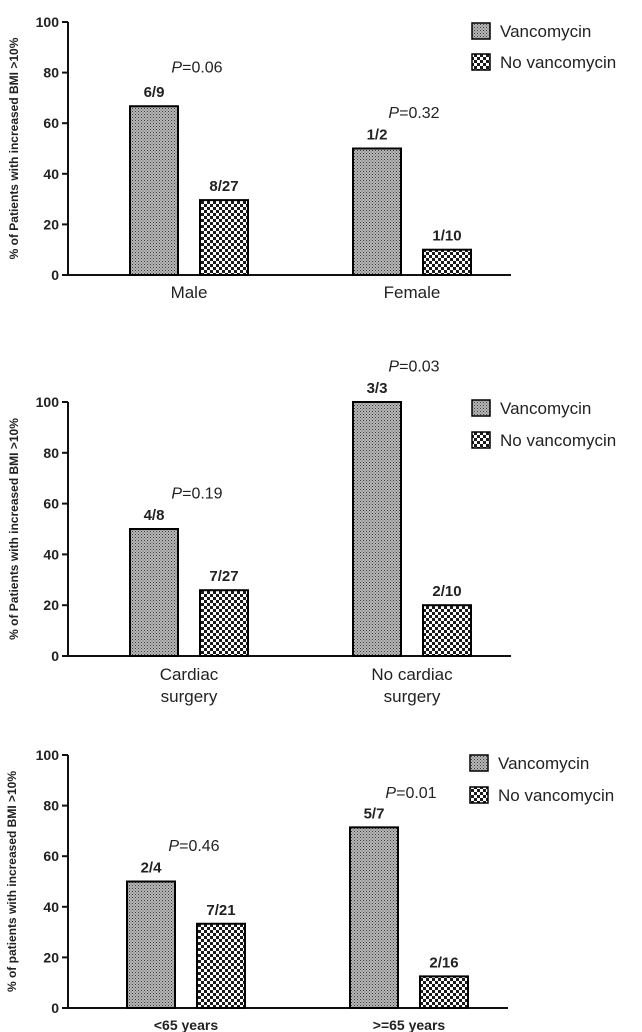 This screenshot has height=1032, width=642. I want to click on bar-count-label: 2/10, so click(446, 591).